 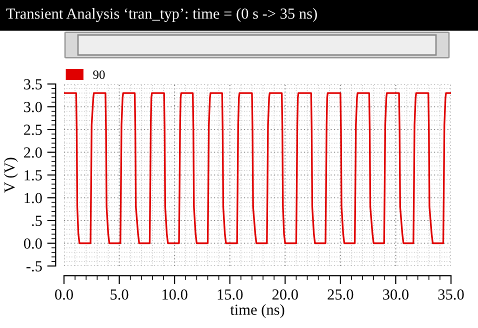 What do you see at coordinates (33, 175) in the screenshot?
I see `y-tick-label: 1.5` at bounding box center [33, 175].